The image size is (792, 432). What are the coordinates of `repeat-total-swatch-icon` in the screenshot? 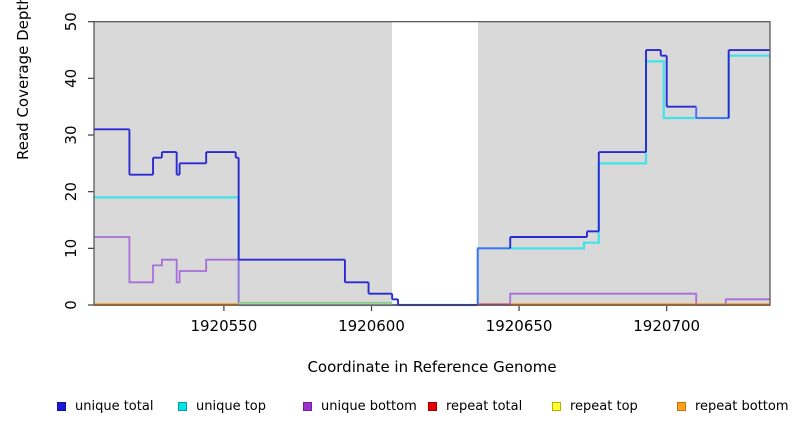 It's located at (432, 406).